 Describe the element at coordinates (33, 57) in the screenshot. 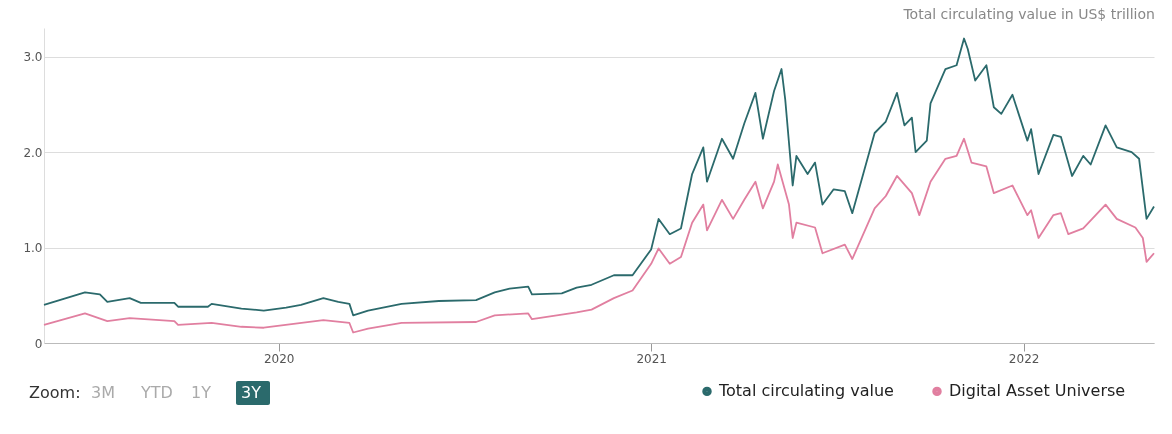

I see `y-tick-label: 3.0` at that location.